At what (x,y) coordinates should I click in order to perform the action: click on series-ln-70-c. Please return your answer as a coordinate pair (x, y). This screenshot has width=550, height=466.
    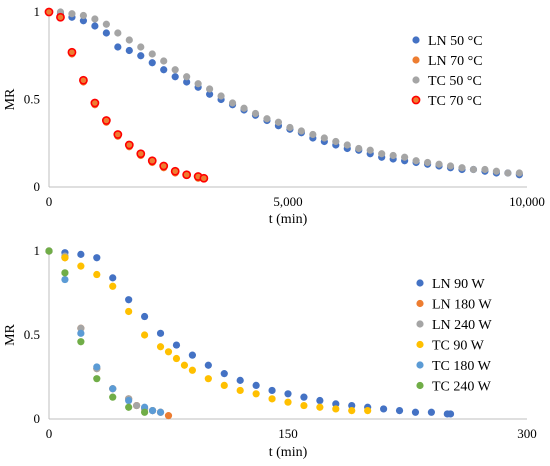
    Looking at the image, I should click on (126, 95).